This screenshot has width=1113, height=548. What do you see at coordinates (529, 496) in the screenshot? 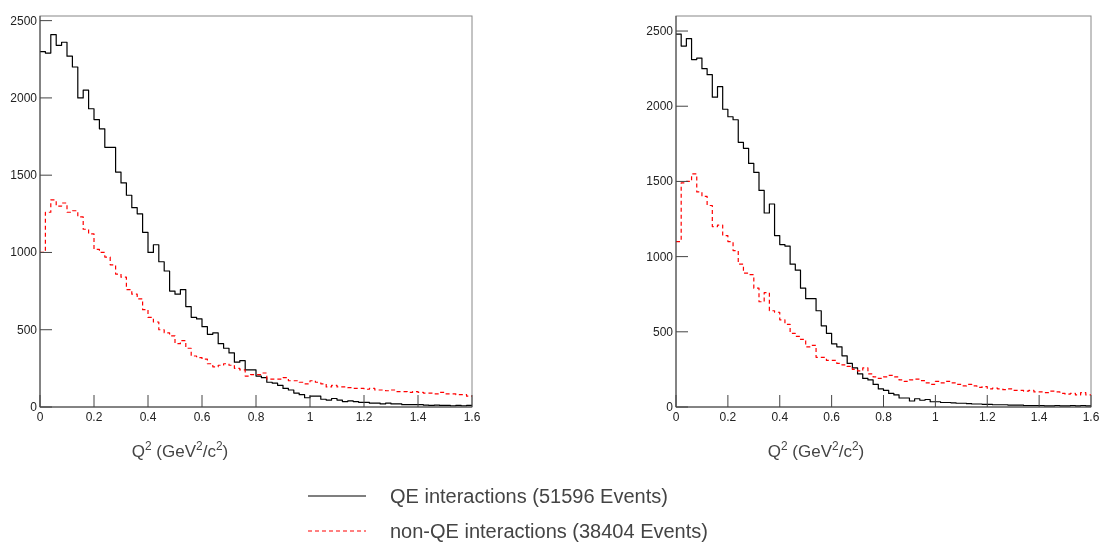
I see `legend-label: QE interactions (51596 Events)` at bounding box center [529, 496].